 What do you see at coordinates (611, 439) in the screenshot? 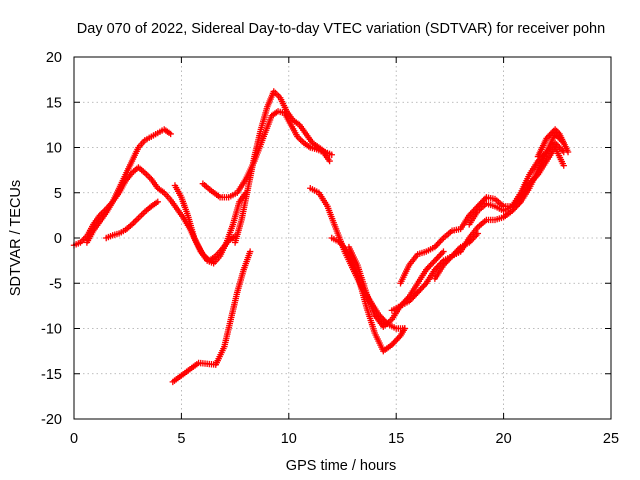
I see `x-tick-label: 25` at bounding box center [611, 439].